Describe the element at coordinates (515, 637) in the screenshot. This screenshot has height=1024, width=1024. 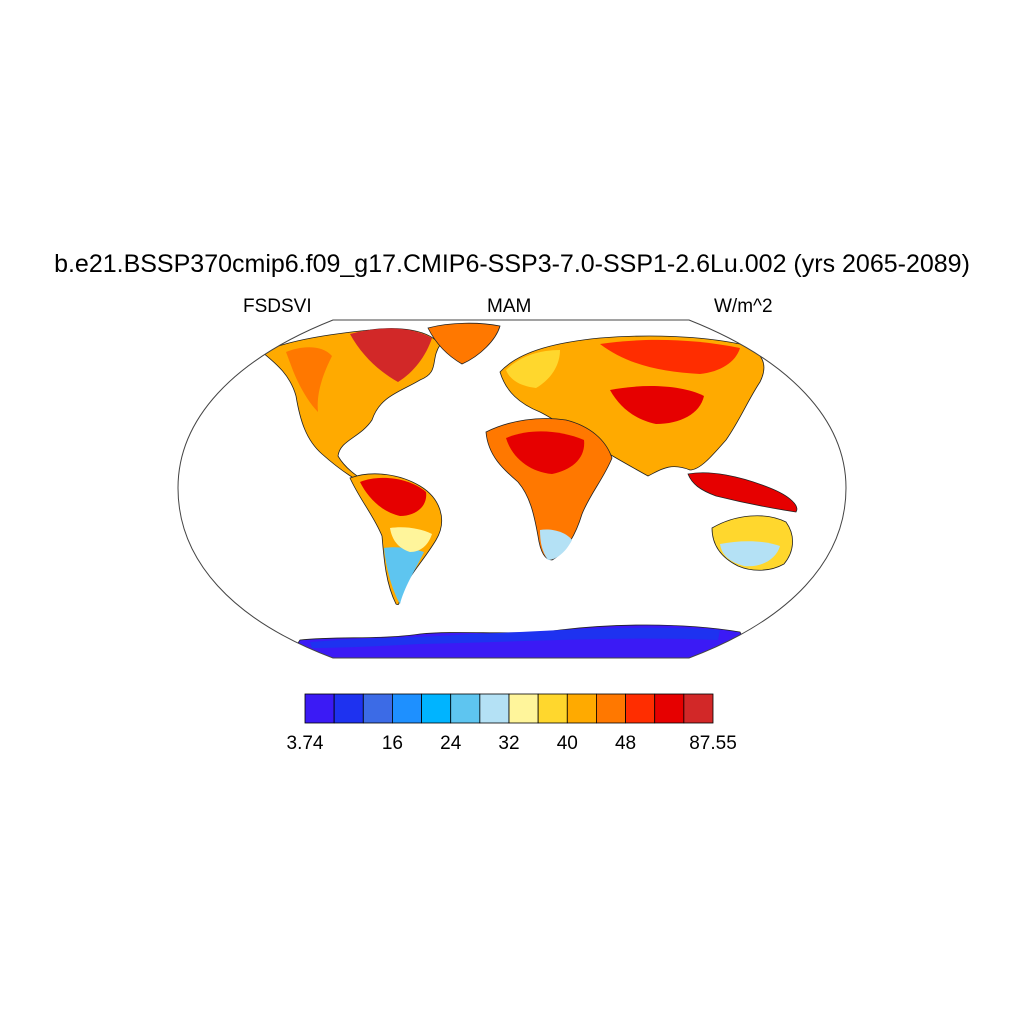
I see `antarctica-coast` at that location.